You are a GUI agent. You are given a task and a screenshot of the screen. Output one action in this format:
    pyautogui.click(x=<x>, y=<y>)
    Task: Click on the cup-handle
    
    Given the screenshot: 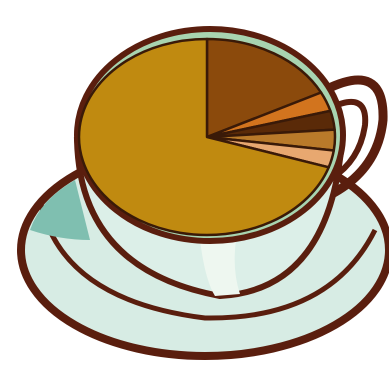 What is the action you would take?
    pyautogui.click(x=355, y=137)
    